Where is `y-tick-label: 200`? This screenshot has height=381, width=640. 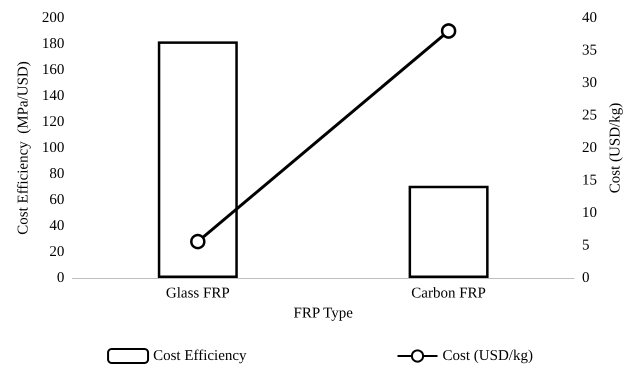
y-tick-label: 200 is located at coordinates (53, 18).